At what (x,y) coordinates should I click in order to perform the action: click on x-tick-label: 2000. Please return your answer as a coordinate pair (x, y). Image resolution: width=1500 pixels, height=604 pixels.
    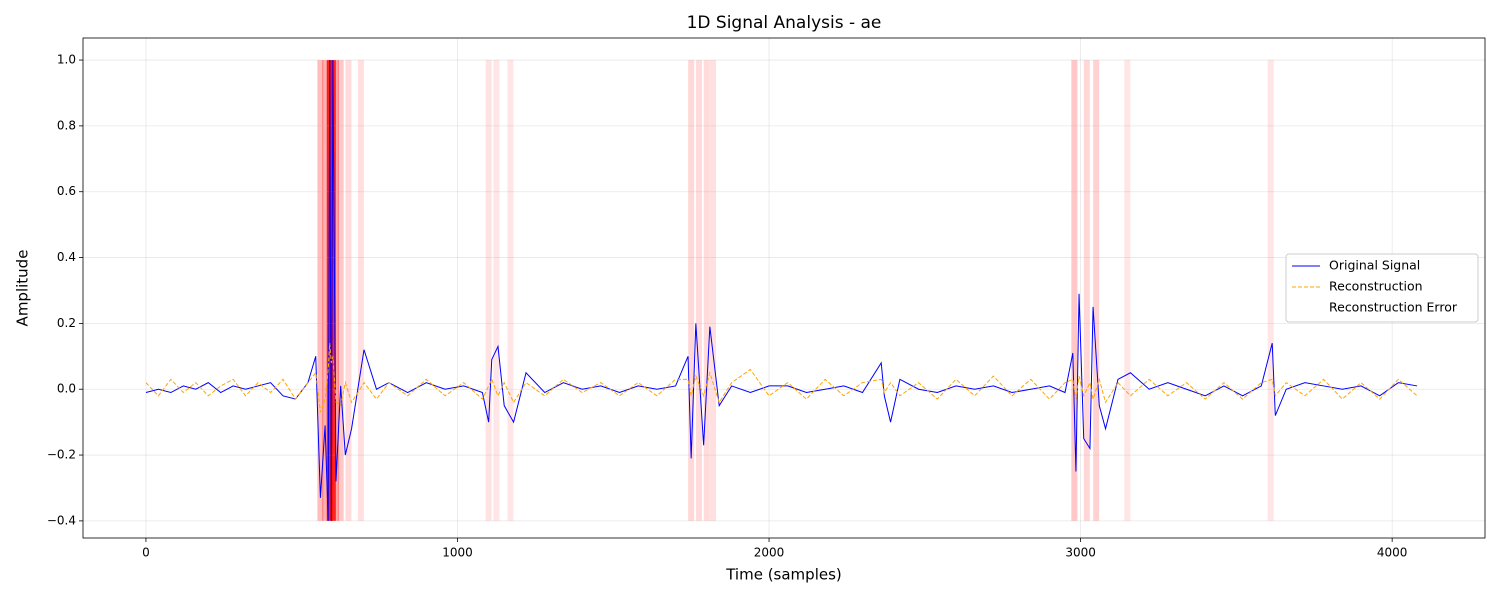
    Looking at the image, I should click on (769, 553).